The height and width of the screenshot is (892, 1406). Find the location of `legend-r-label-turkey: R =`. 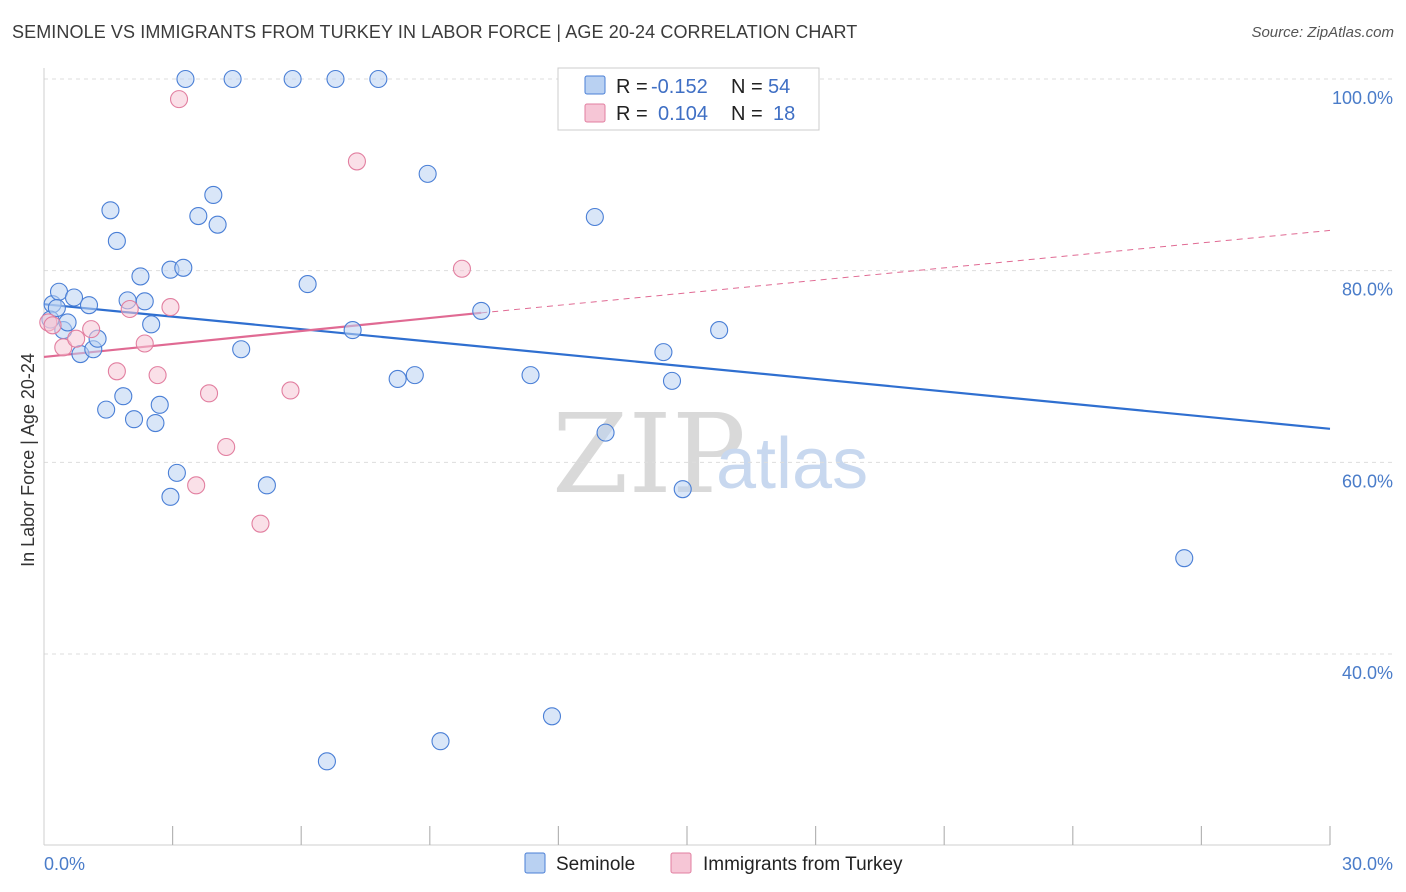

legend-r-label-turkey: R = is located at coordinates (632, 114).